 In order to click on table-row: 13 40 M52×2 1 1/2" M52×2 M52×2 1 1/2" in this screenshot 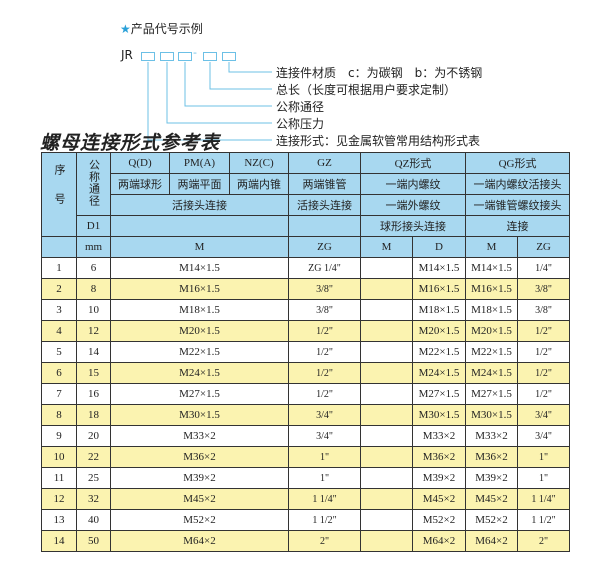, I will do `click(306, 520)`.